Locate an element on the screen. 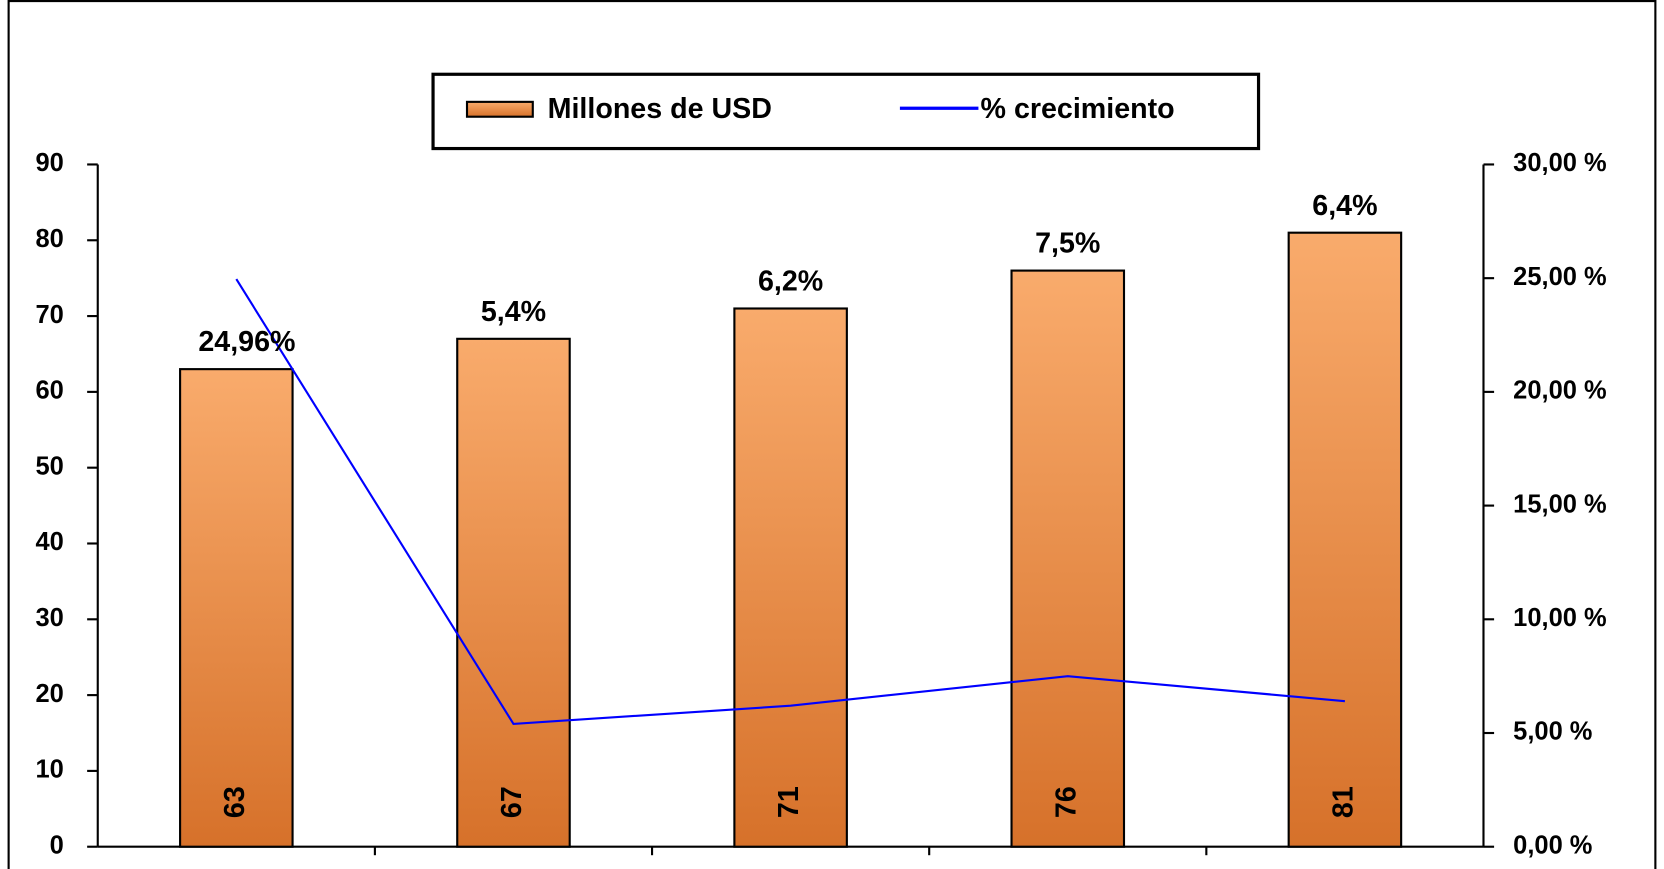 The width and height of the screenshot is (1664, 869). y2-tick-label: 10,00 % is located at coordinates (1559, 618).